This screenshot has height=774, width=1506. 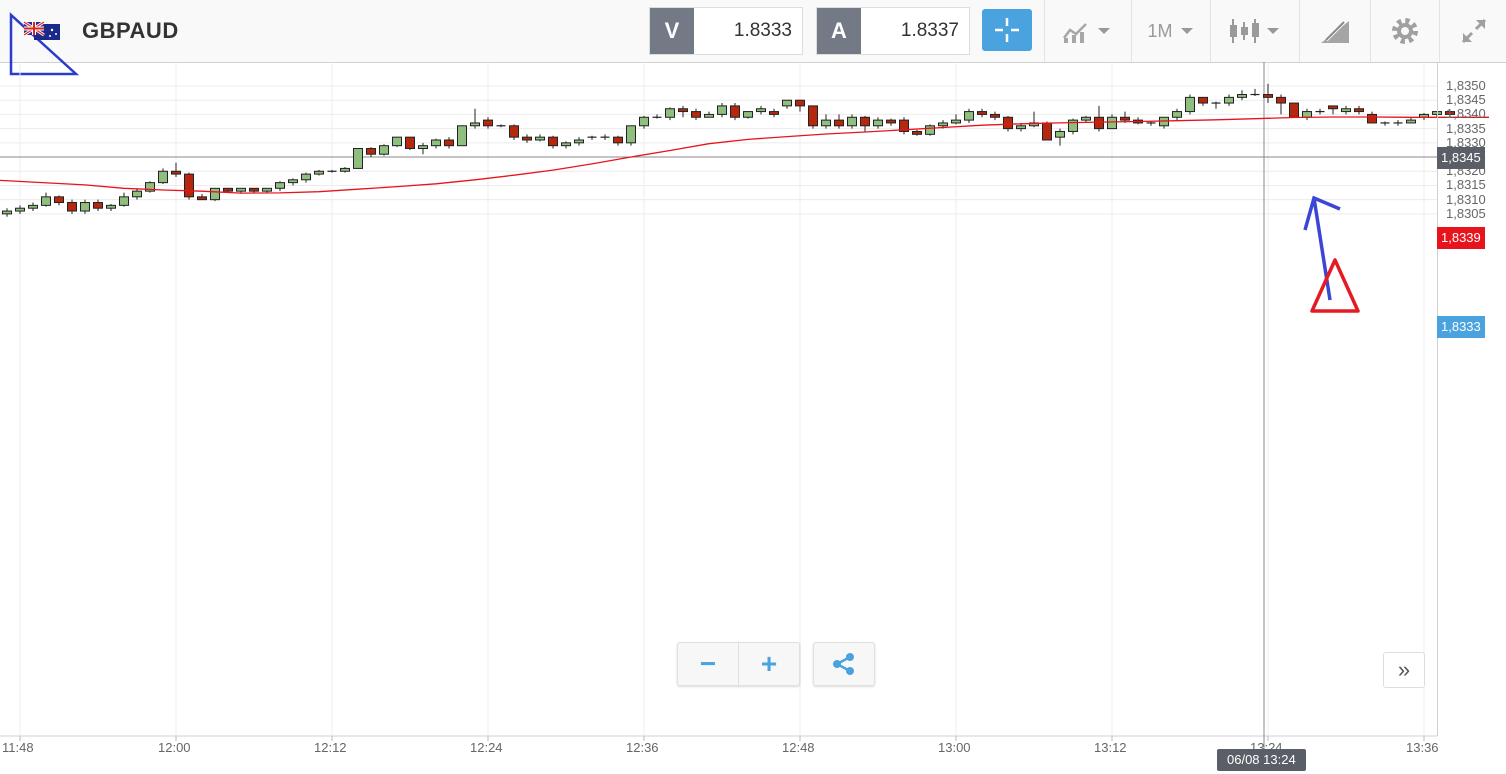 I want to click on x-axis-label: 13:00, so click(x=954, y=747).